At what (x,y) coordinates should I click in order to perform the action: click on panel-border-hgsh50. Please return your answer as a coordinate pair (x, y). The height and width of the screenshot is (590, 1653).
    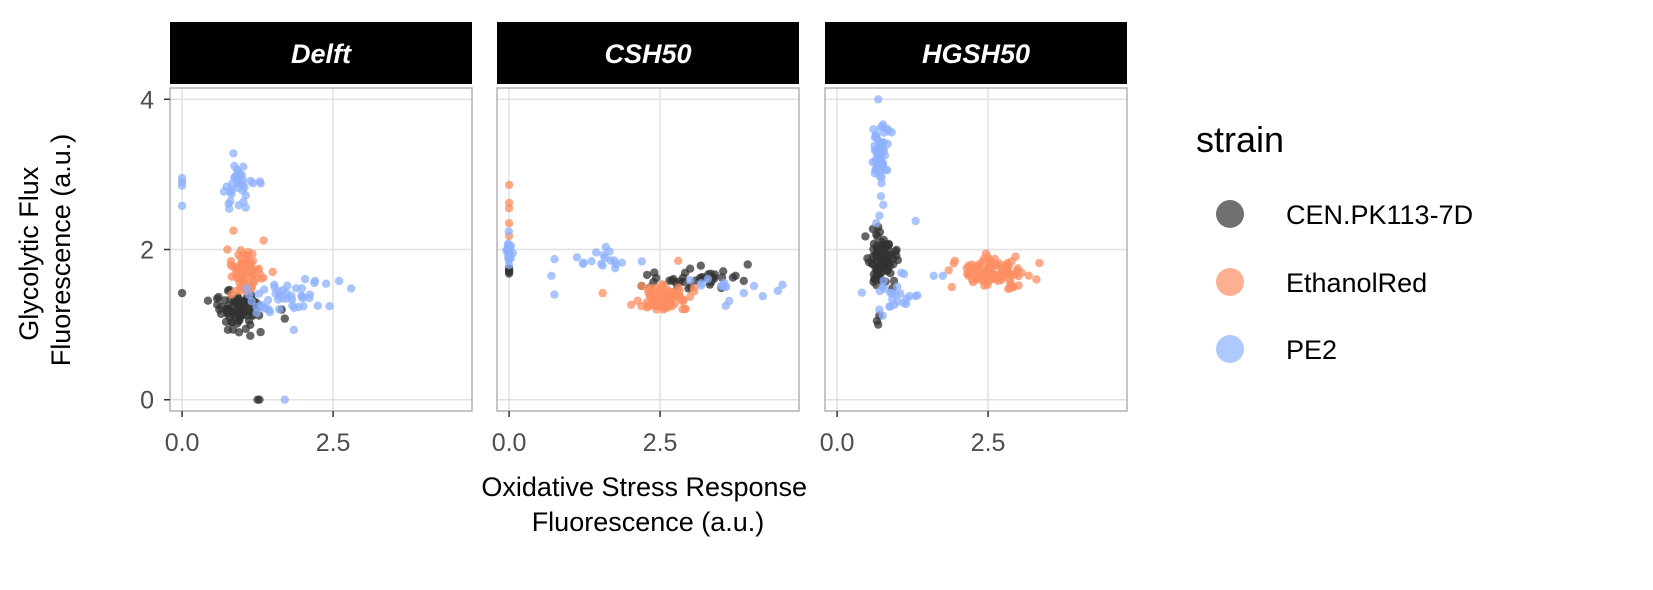
    Looking at the image, I should click on (976, 249).